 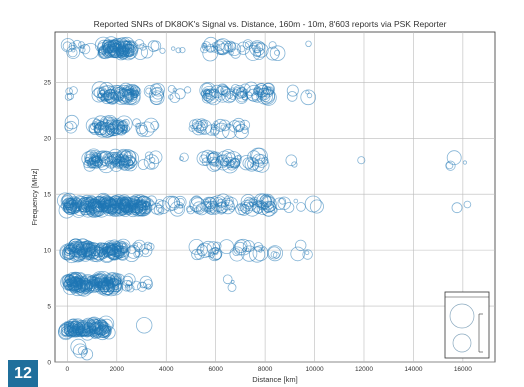 What do you see at coordinates (413, 369) in the screenshot?
I see `x-tick-label: 14000` at bounding box center [413, 369].